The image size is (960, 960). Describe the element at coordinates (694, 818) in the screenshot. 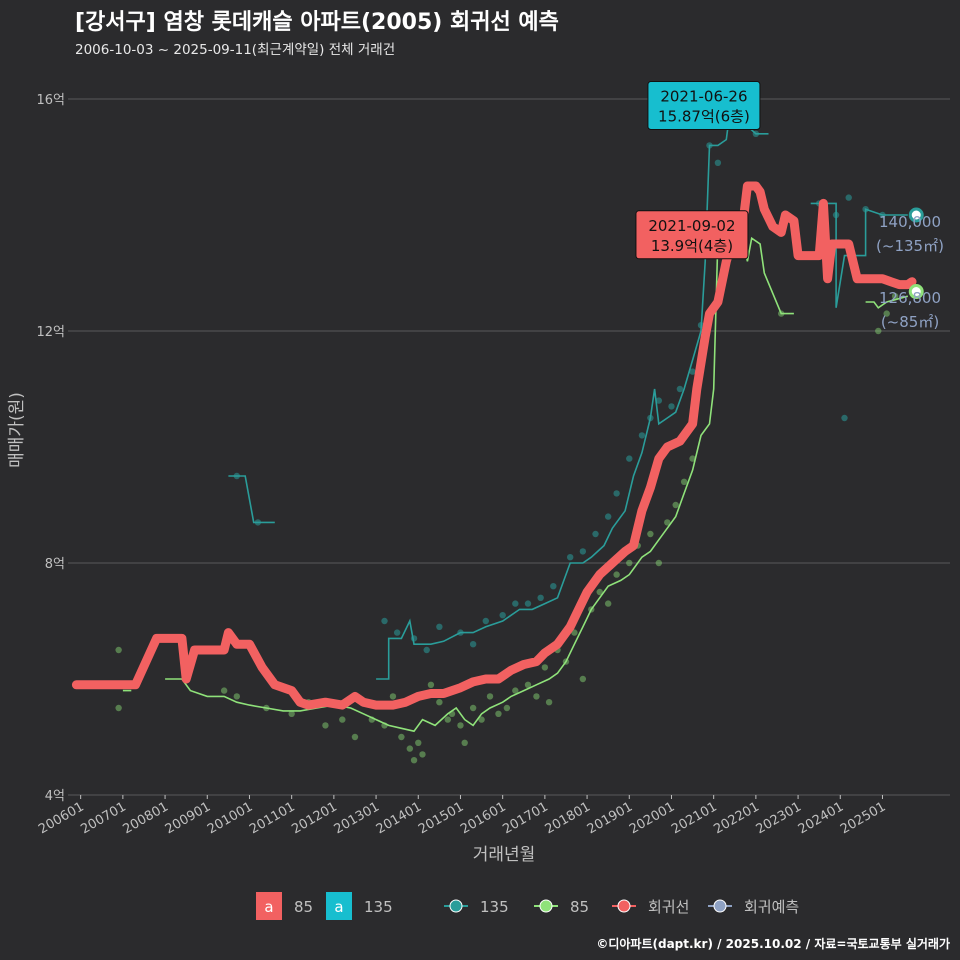

I see `x-tick-label: 202101` at that location.